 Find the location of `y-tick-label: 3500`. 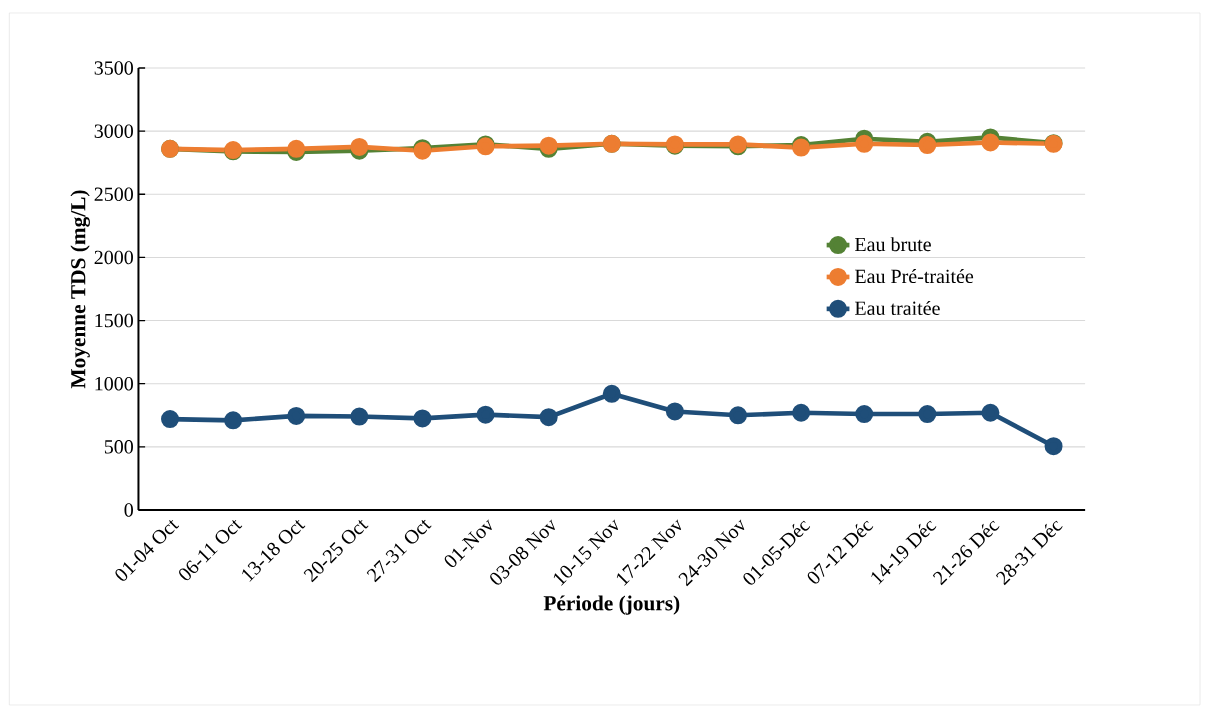

y-tick-label: 3500 is located at coordinates (113, 68).